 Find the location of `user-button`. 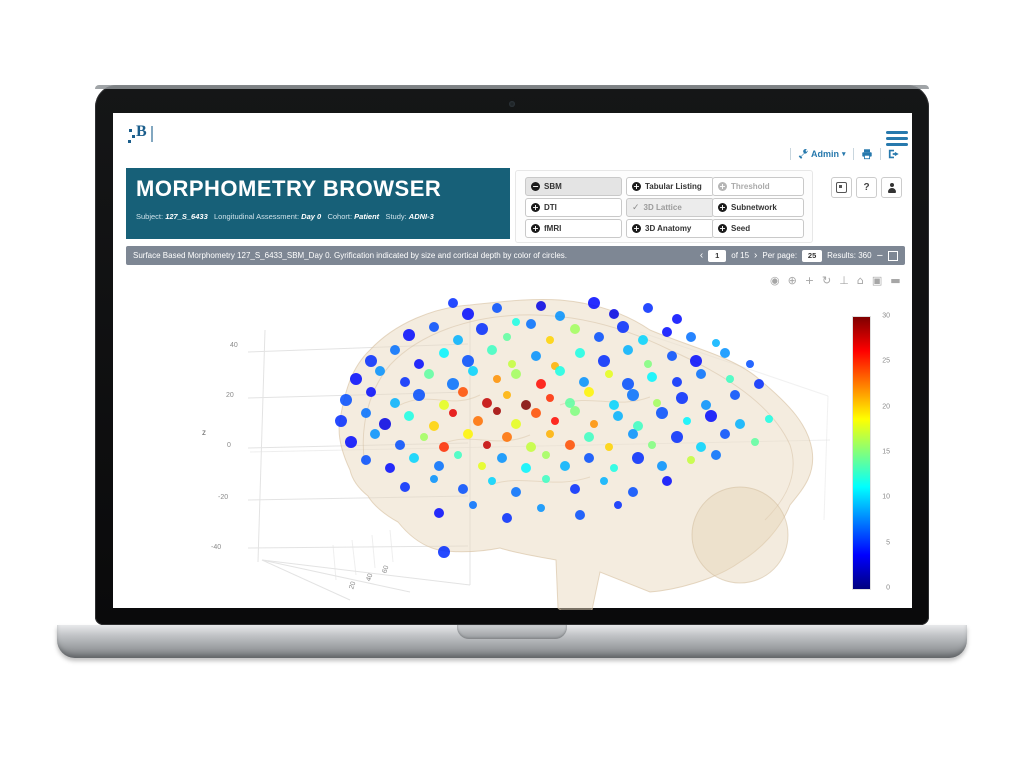

user-button is located at coordinates (891, 187).